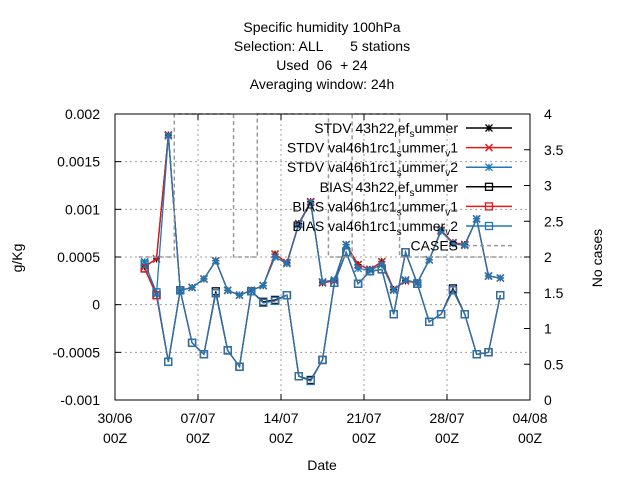  What do you see at coordinates (434, 246) in the screenshot?
I see `legend-label: CASES` at bounding box center [434, 246].